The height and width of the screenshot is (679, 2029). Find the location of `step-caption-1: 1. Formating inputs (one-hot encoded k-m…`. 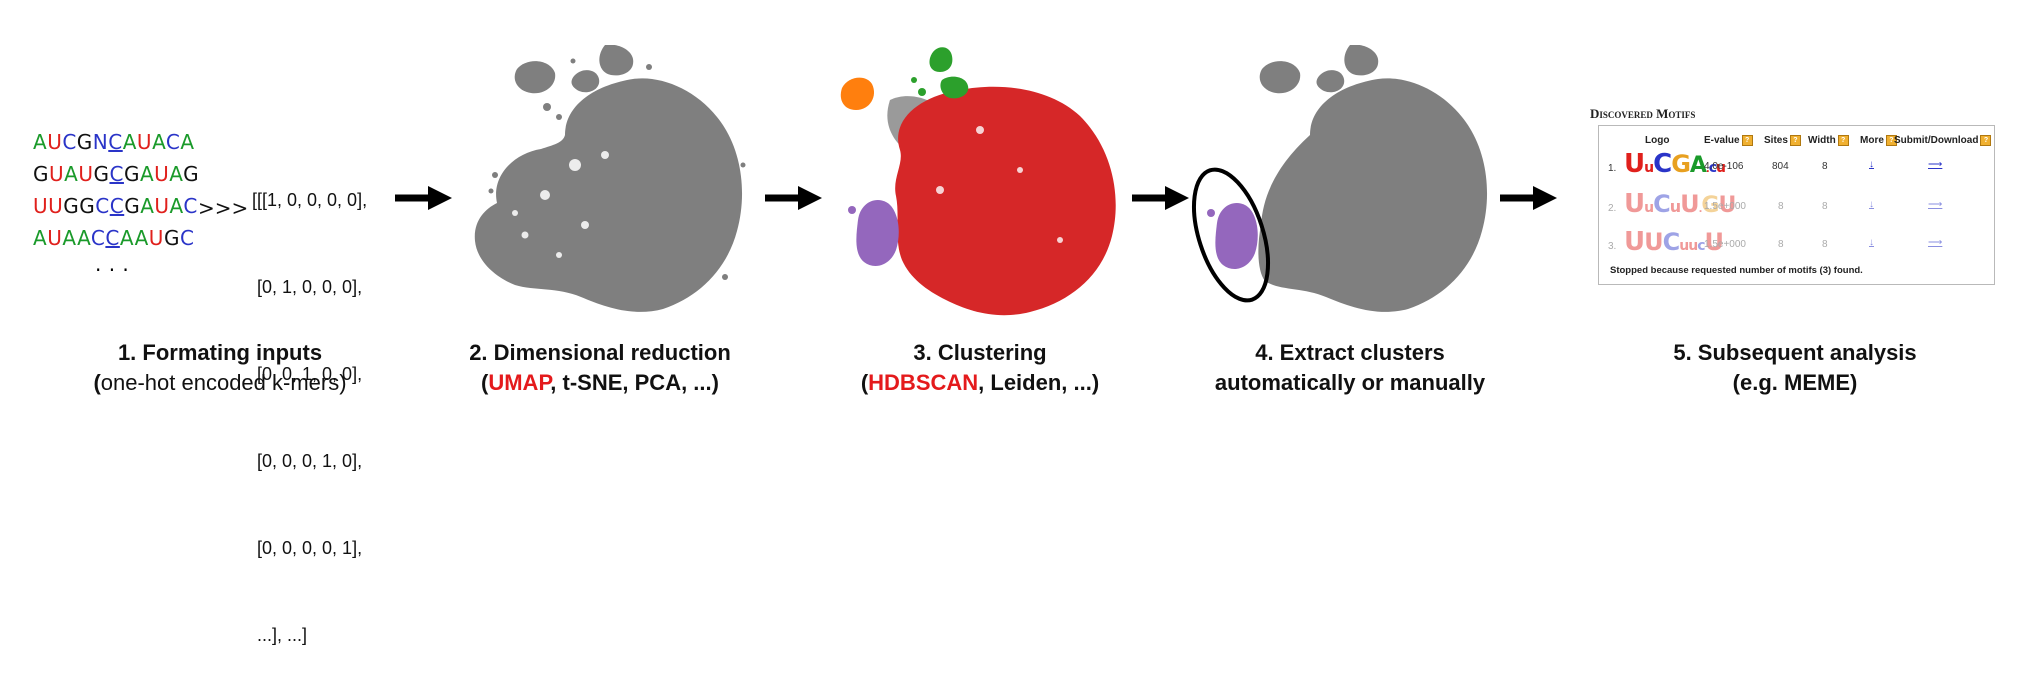

step-caption-1: 1. Formating inputs (one-hot encoded k-m… is located at coordinates (220, 368).